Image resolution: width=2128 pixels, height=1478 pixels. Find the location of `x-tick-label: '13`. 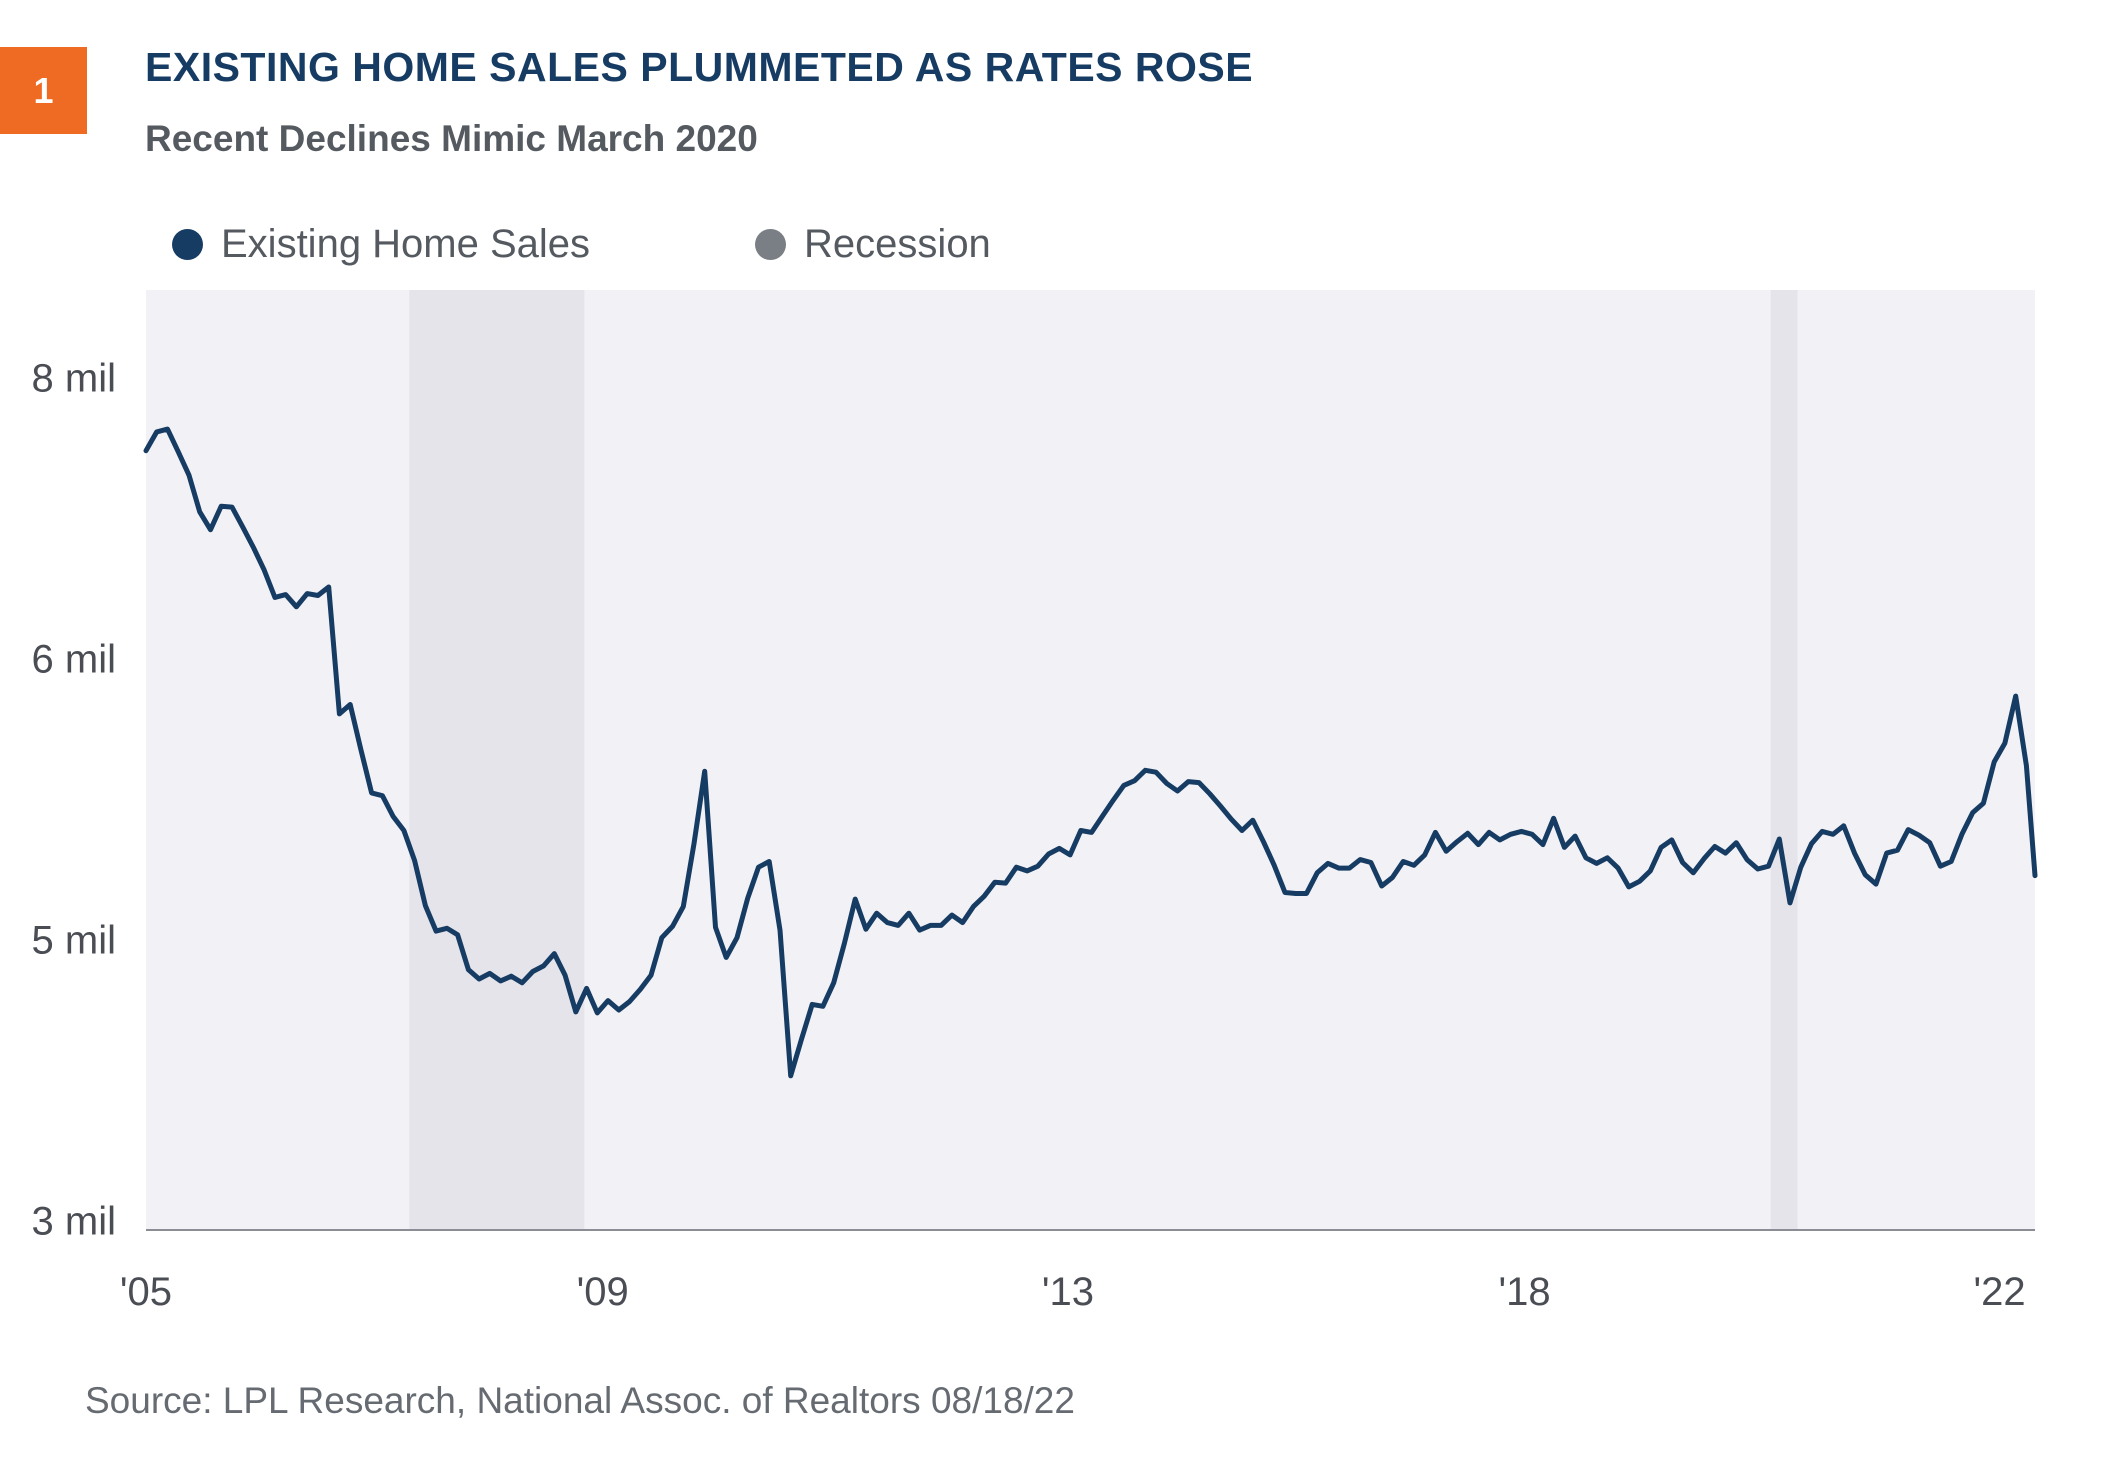

x-tick-label: '13 is located at coordinates (1068, 1292).